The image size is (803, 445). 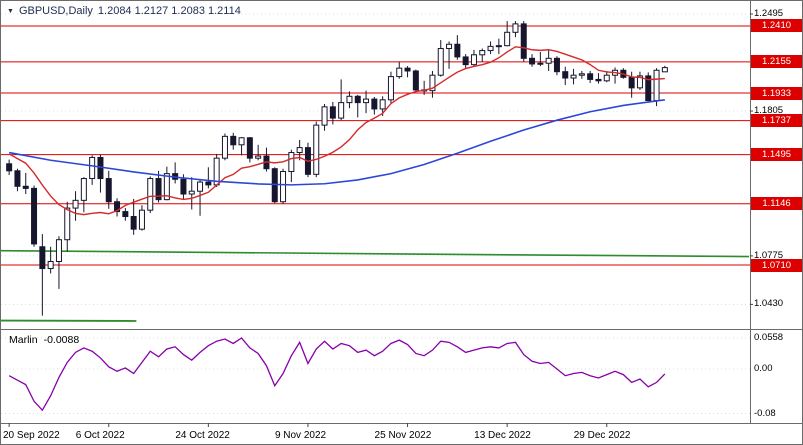 What do you see at coordinates (100, 435) in the screenshot?
I see `date-axis-label: 6 Oct 2022` at bounding box center [100, 435].